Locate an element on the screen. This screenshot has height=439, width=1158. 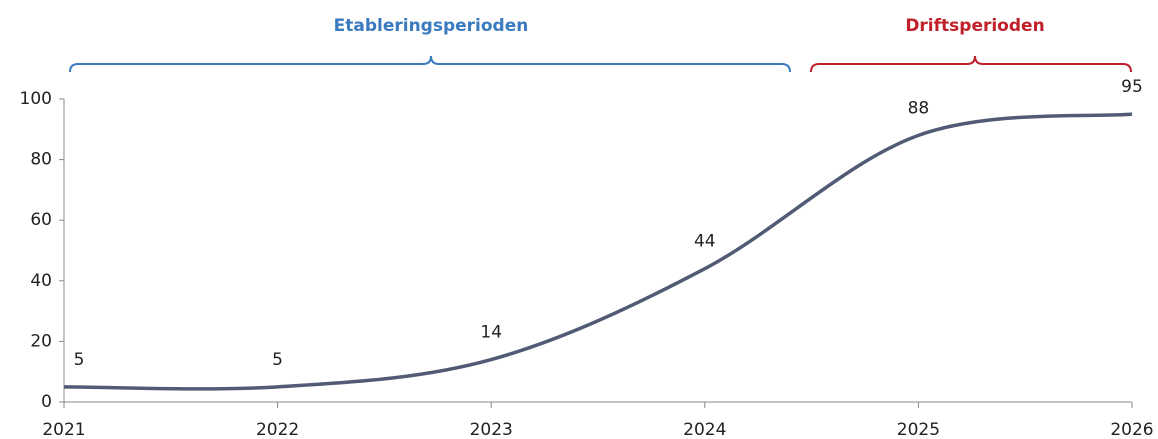
x-tick-label: 2025 is located at coordinates (918, 429).